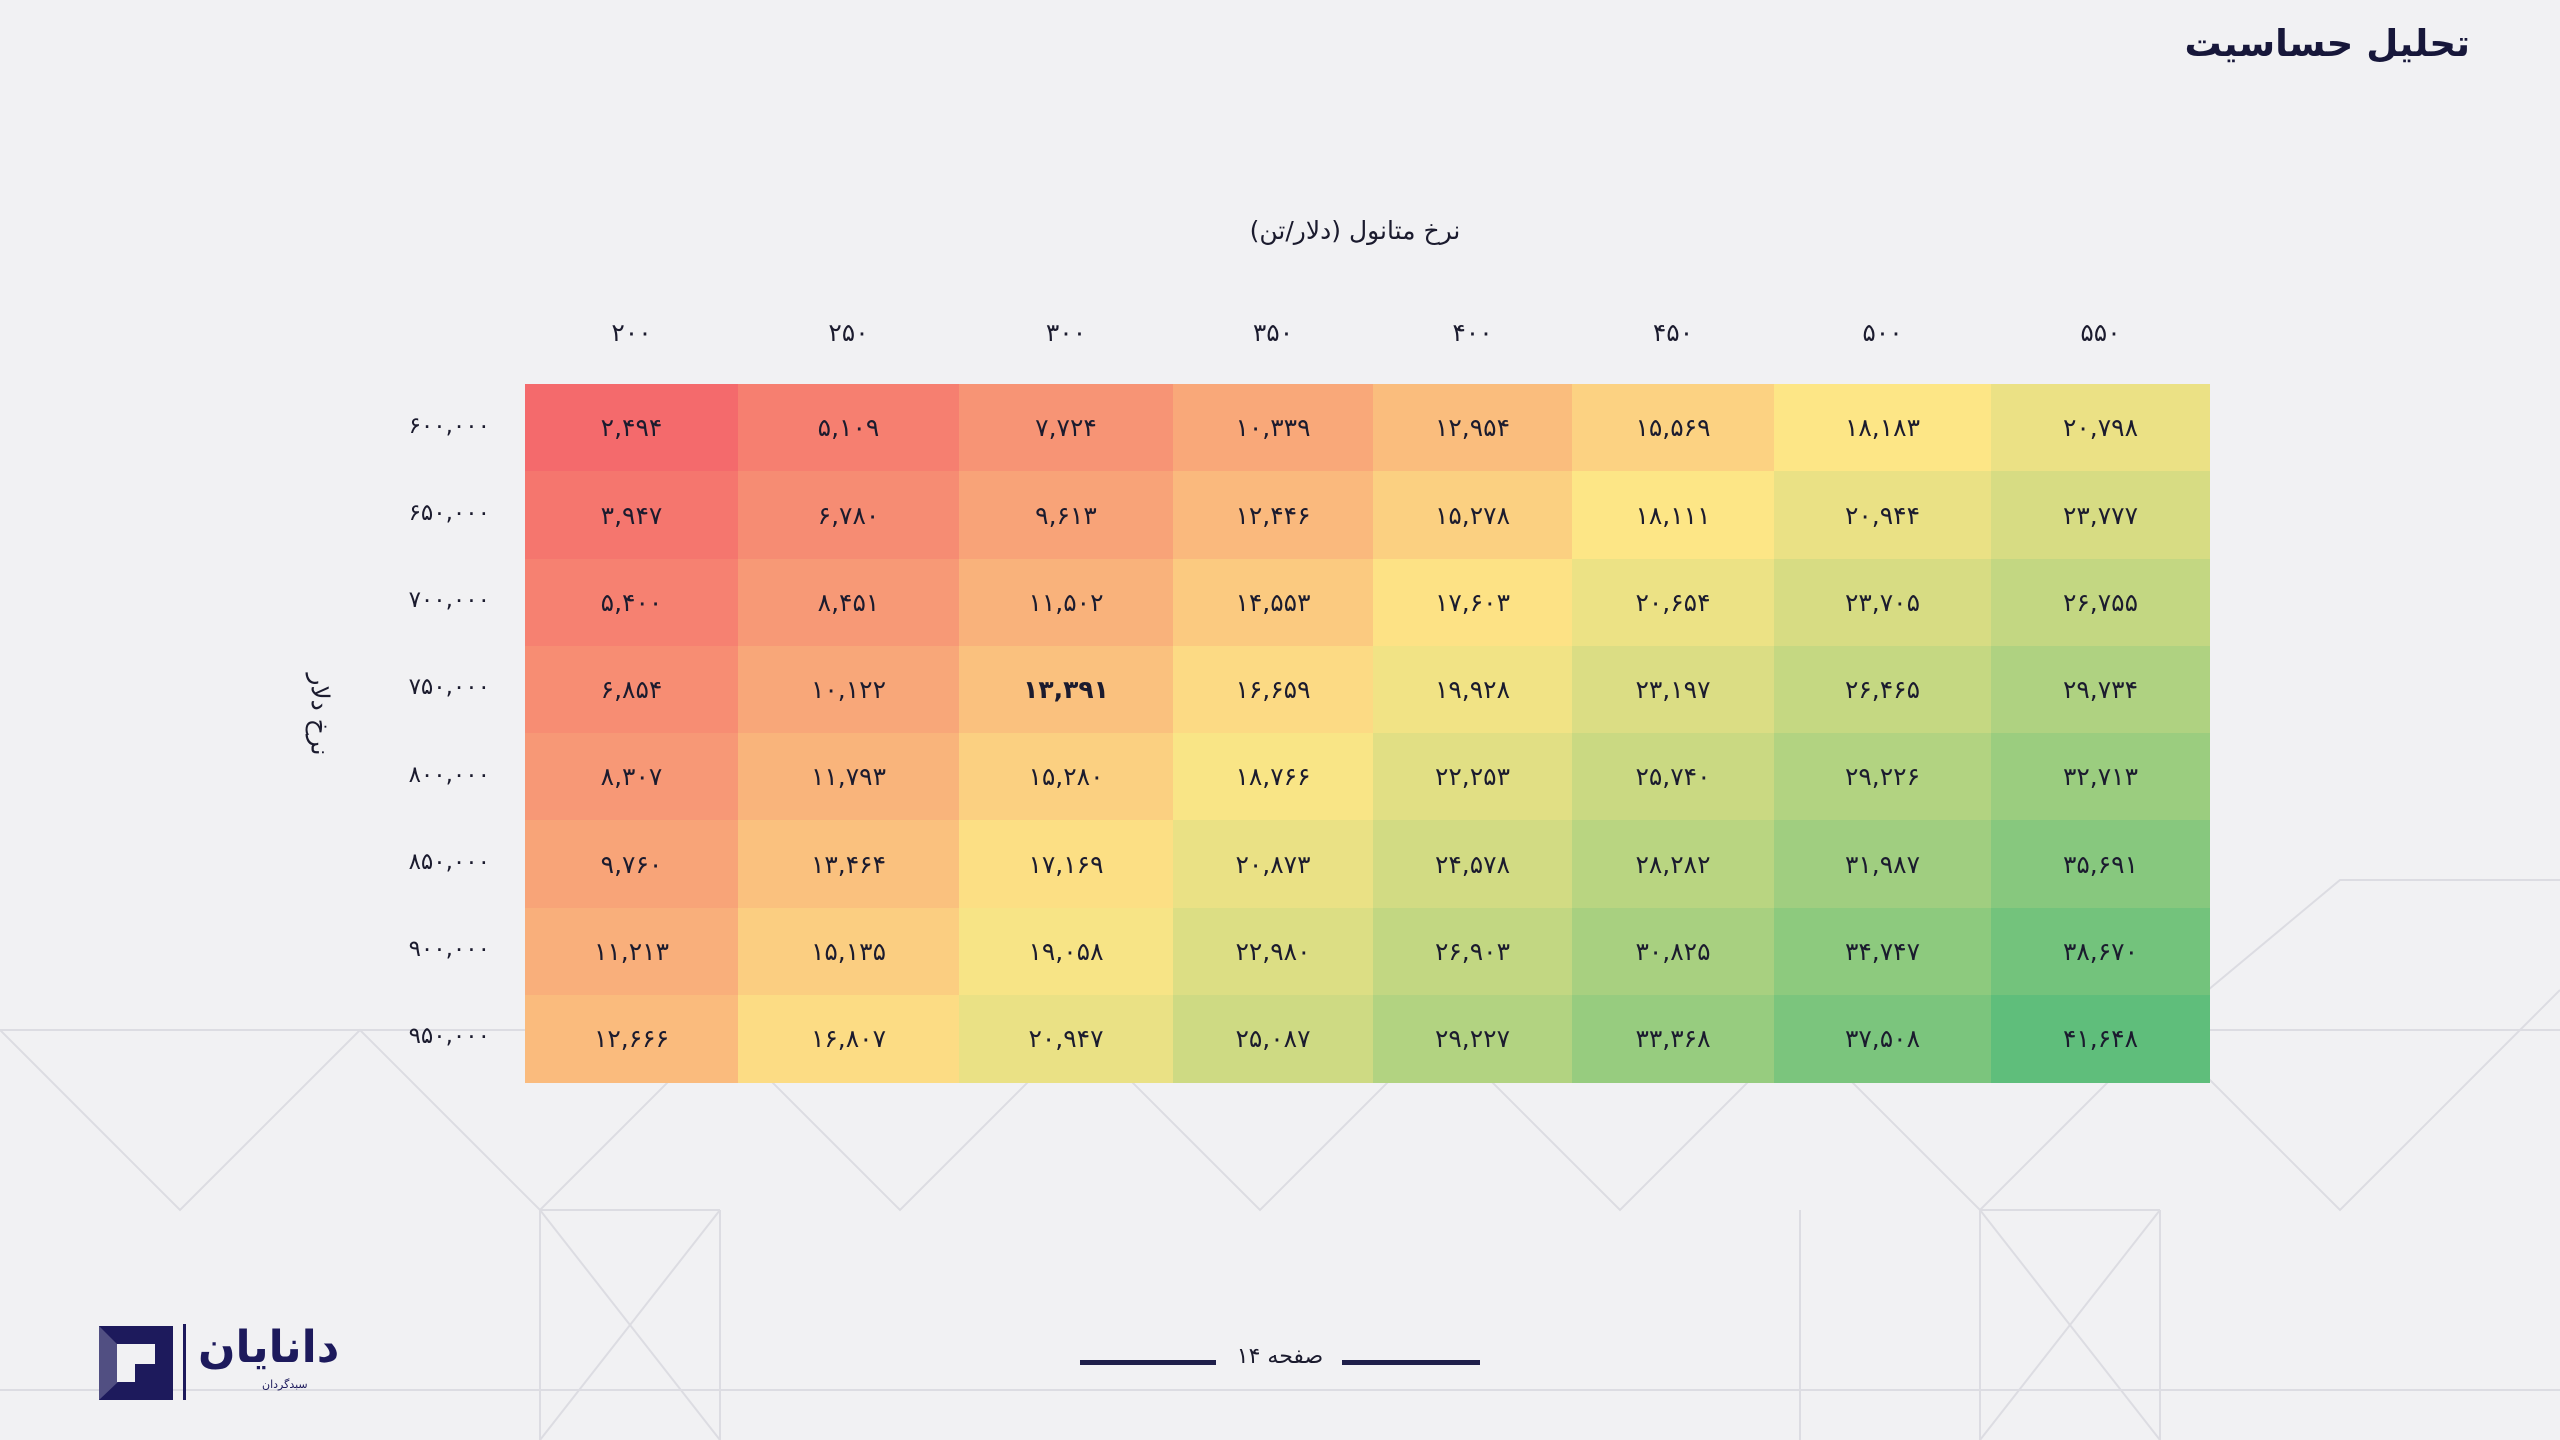  Describe the element at coordinates (631, 515) in the screenshot. I see `heatmap-cell: ۳,۹۴۷` at that location.